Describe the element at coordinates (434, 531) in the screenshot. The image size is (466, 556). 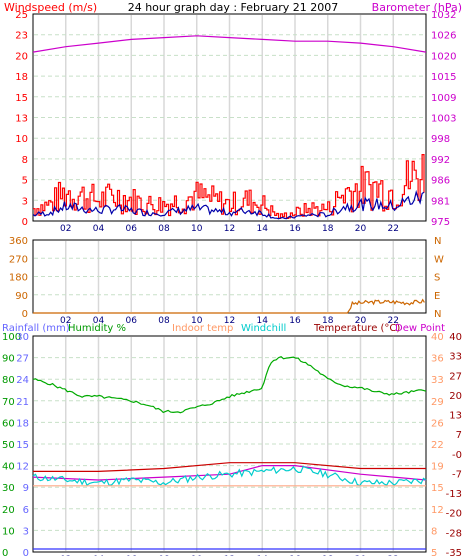
I see `indoor-temp-tick: 8` at that location.